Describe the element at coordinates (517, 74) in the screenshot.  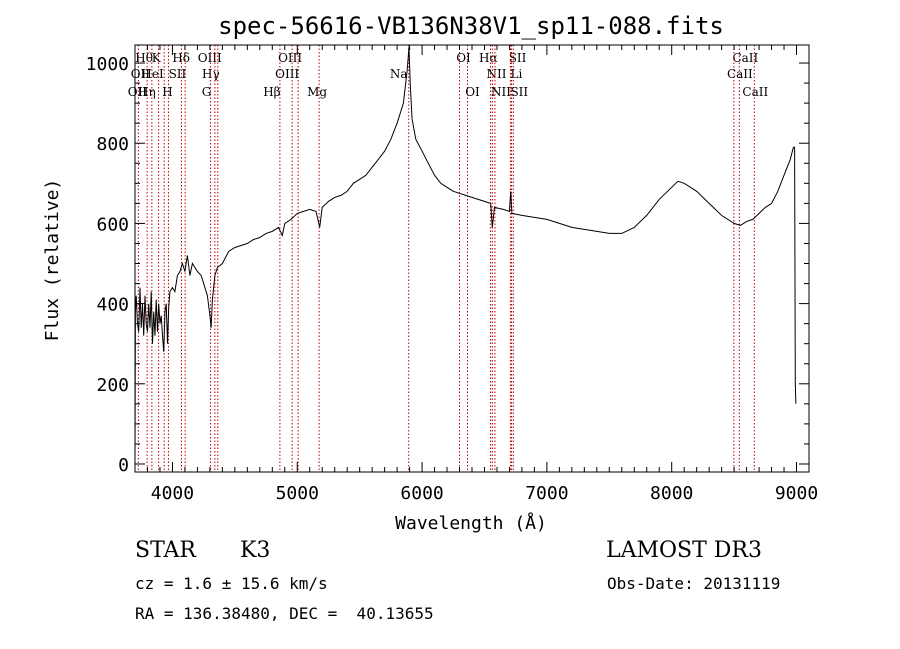
I see `line-marker-label: Li` at that location.